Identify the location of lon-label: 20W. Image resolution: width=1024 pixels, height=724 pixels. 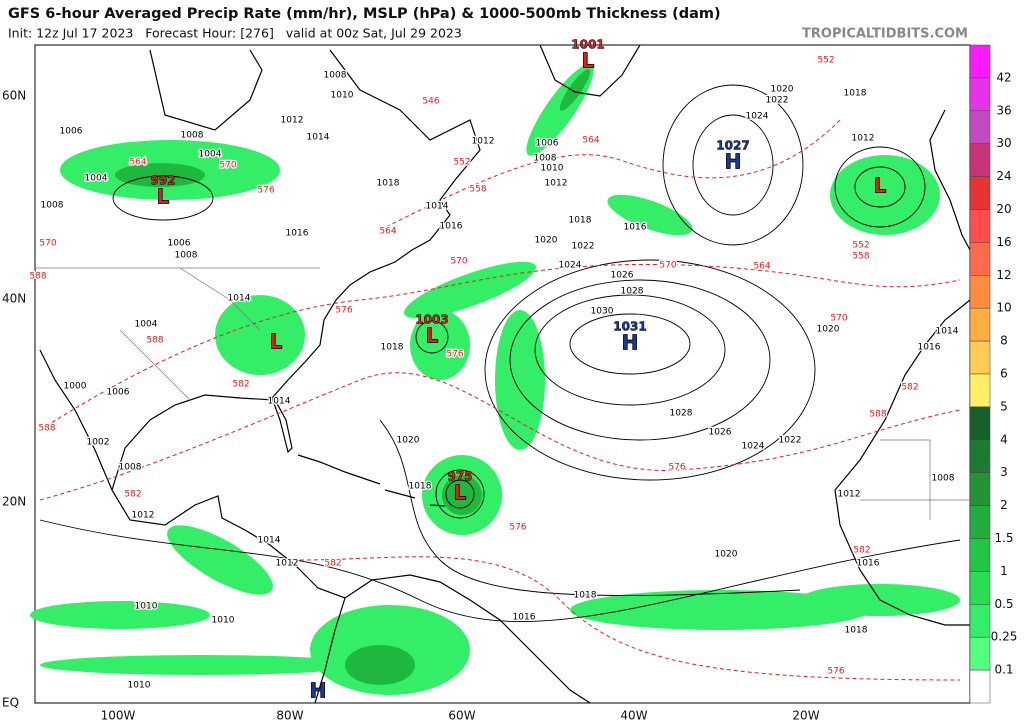
(805, 716).